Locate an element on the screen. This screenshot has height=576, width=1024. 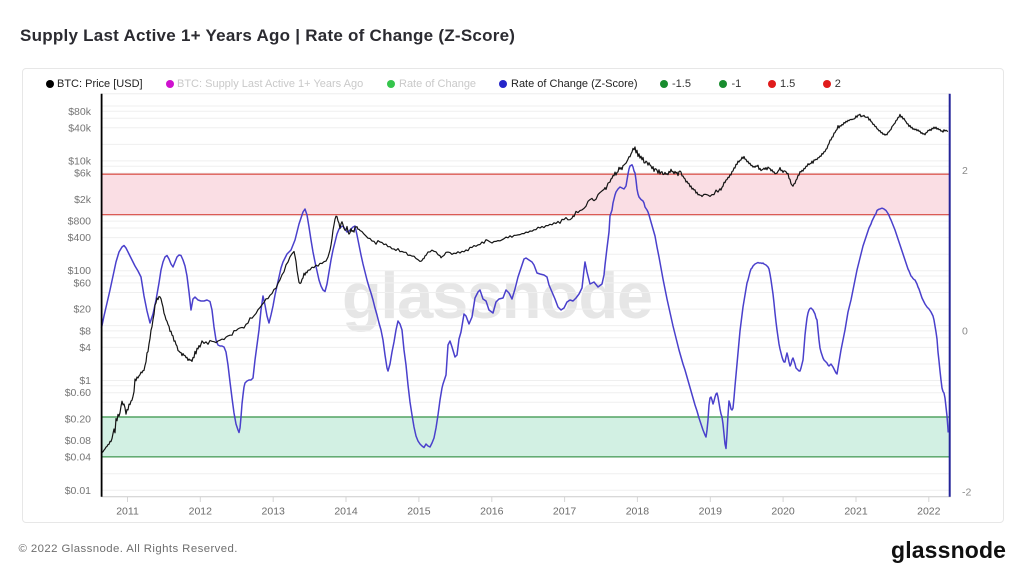
svg-text: $800 is located at coordinates (80, 222).